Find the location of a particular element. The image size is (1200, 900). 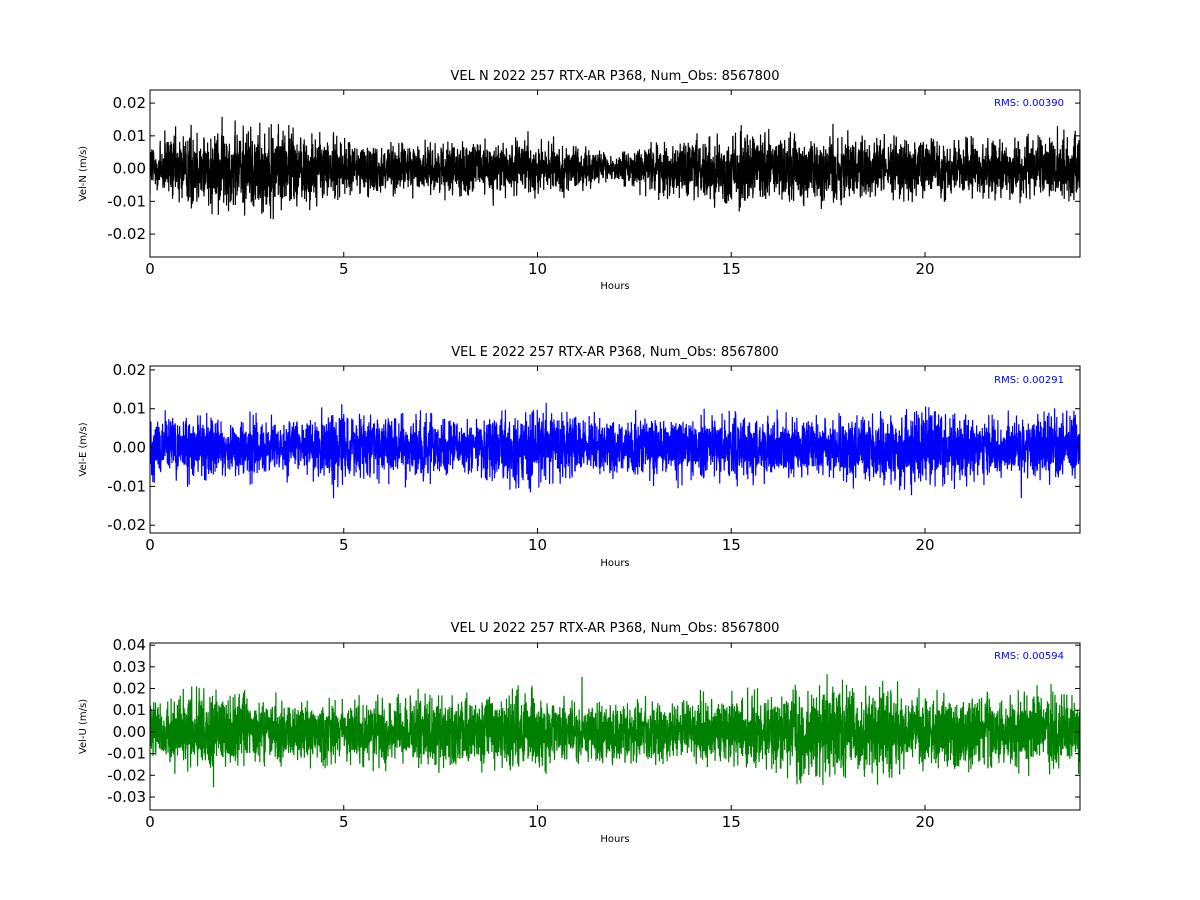

y-tick-label: 0.03 is located at coordinates (129, 667).